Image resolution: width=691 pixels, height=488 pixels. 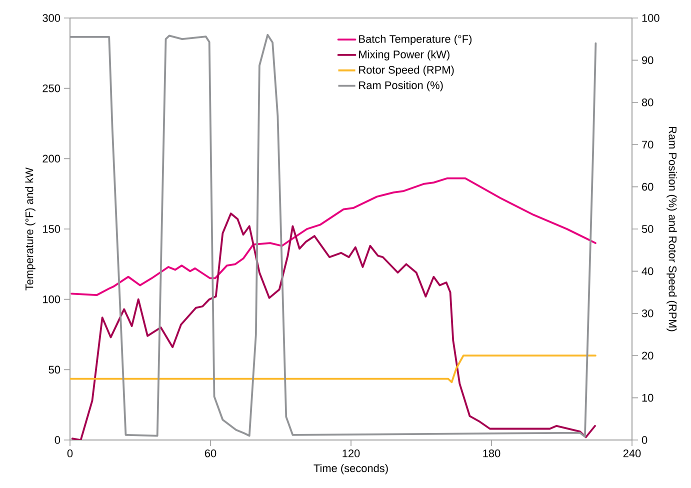 What do you see at coordinates (401, 86) in the screenshot?
I see `legend-label: Ram Position (%)` at bounding box center [401, 86].